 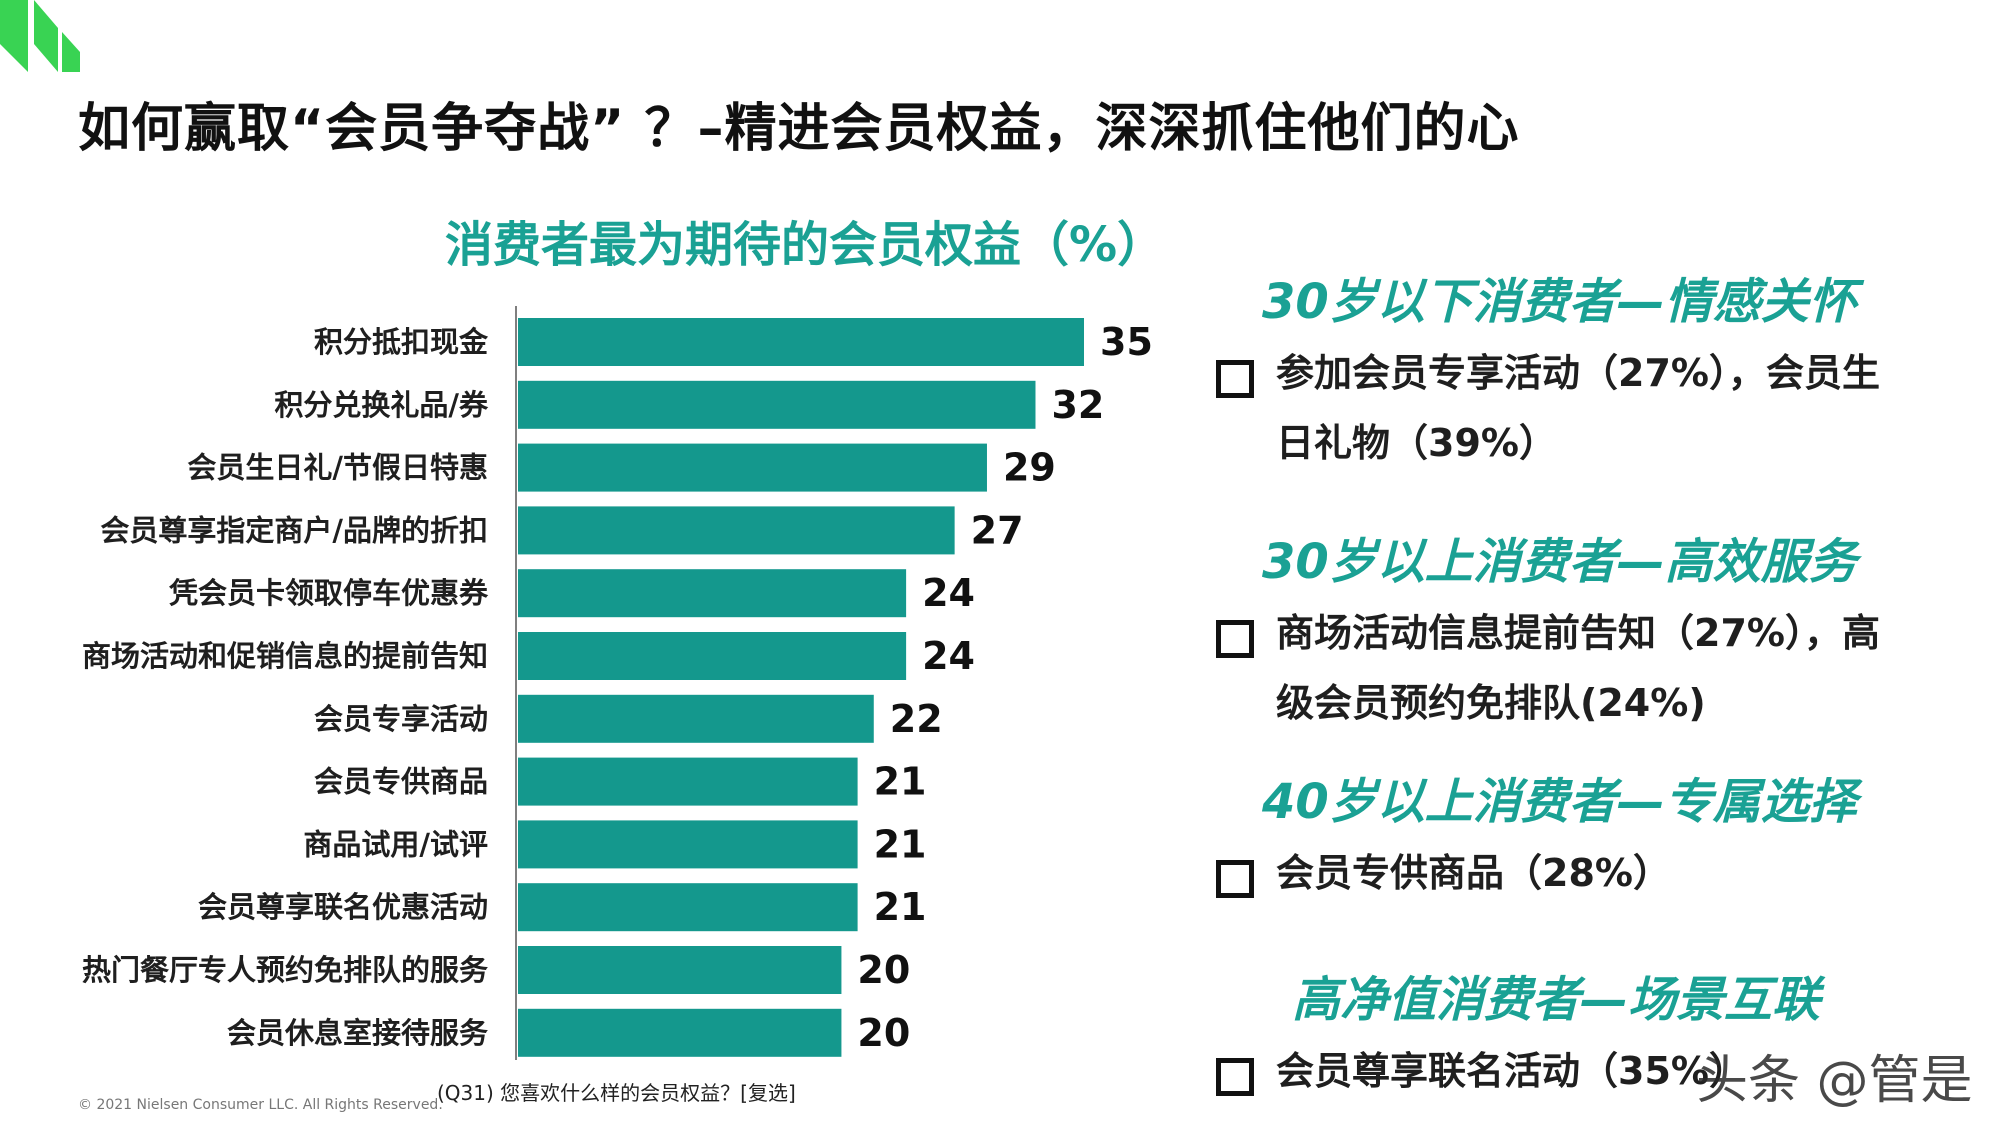 I want to click on segment-item: 会员尊享联名活动（35%）, so click(x=1586, y=1077).